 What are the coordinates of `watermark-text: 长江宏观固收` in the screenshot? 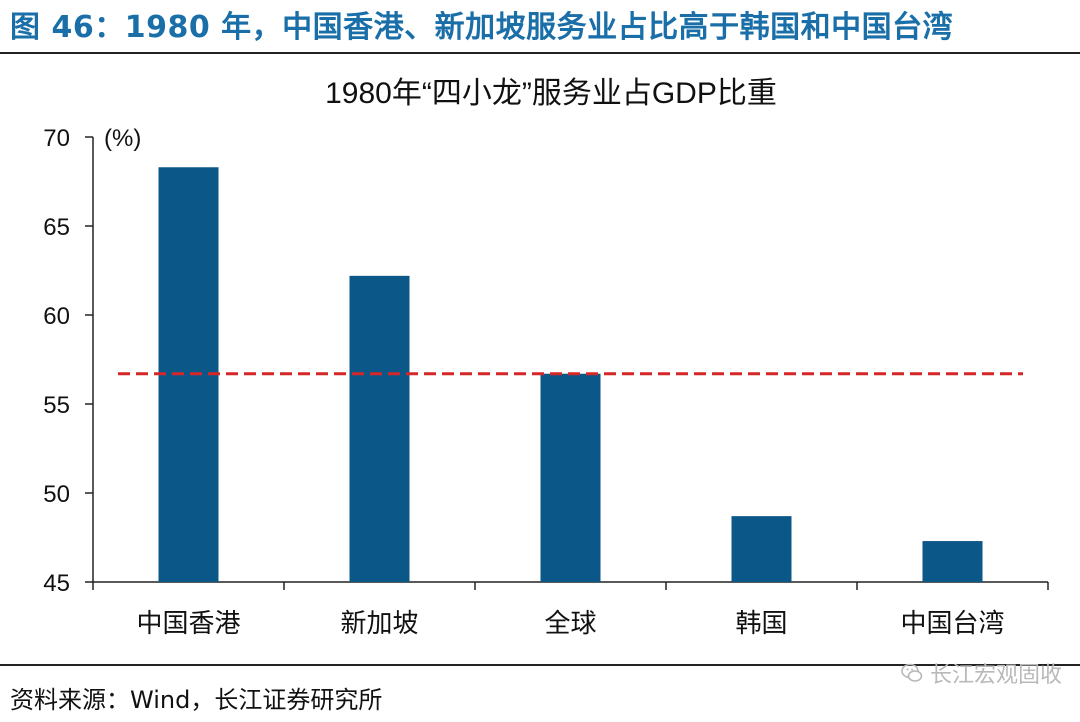 It's located at (995, 675).